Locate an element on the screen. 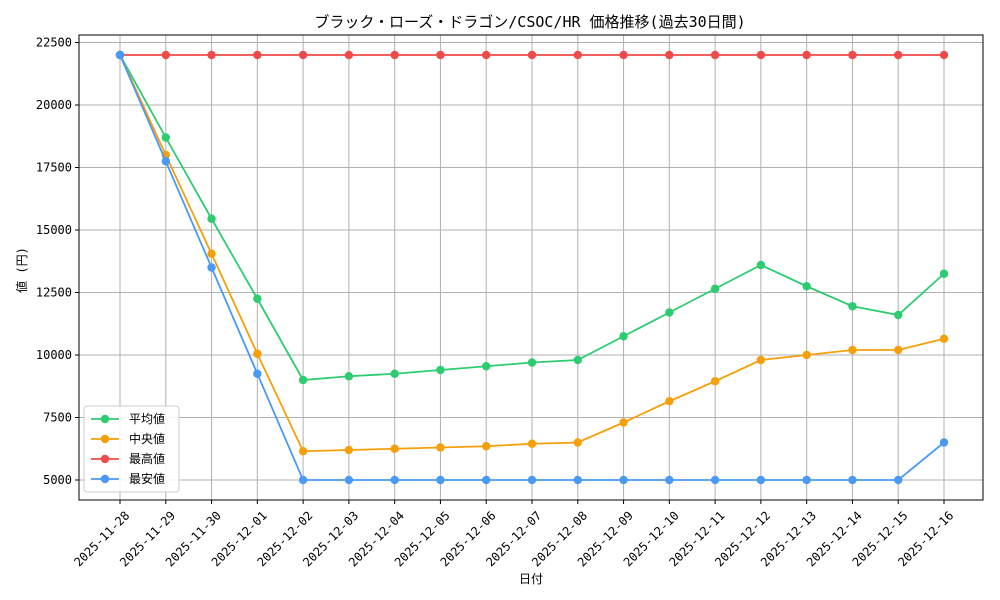  y-tick-label: 17500 is located at coordinates (54, 168).